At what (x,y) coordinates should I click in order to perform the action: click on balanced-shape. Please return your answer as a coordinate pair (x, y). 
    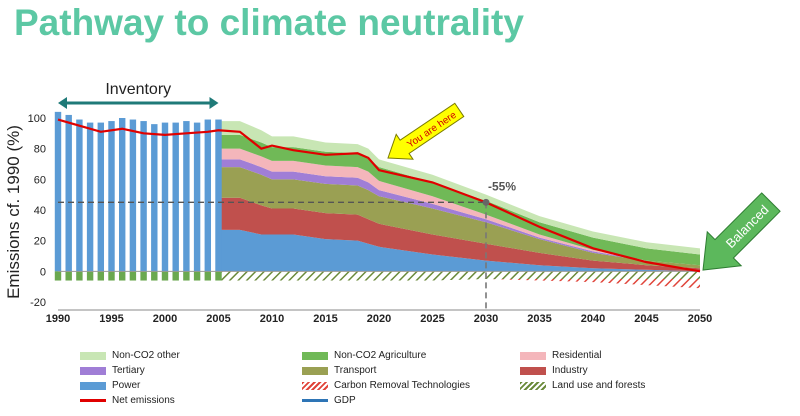
    Looking at the image, I should click on (741, 231).